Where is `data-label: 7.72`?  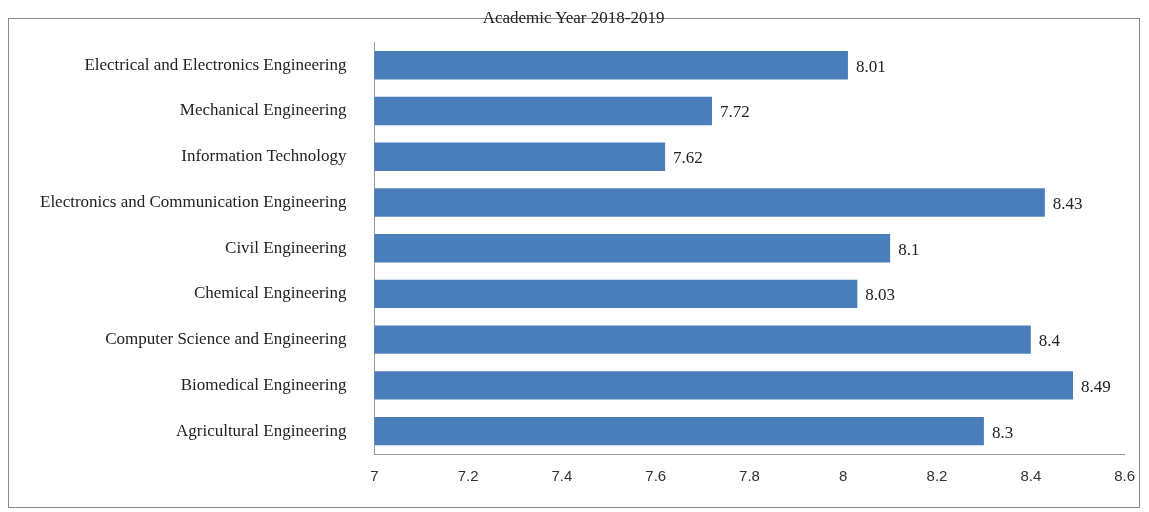
data-label: 7.72 is located at coordinates (734, 112).